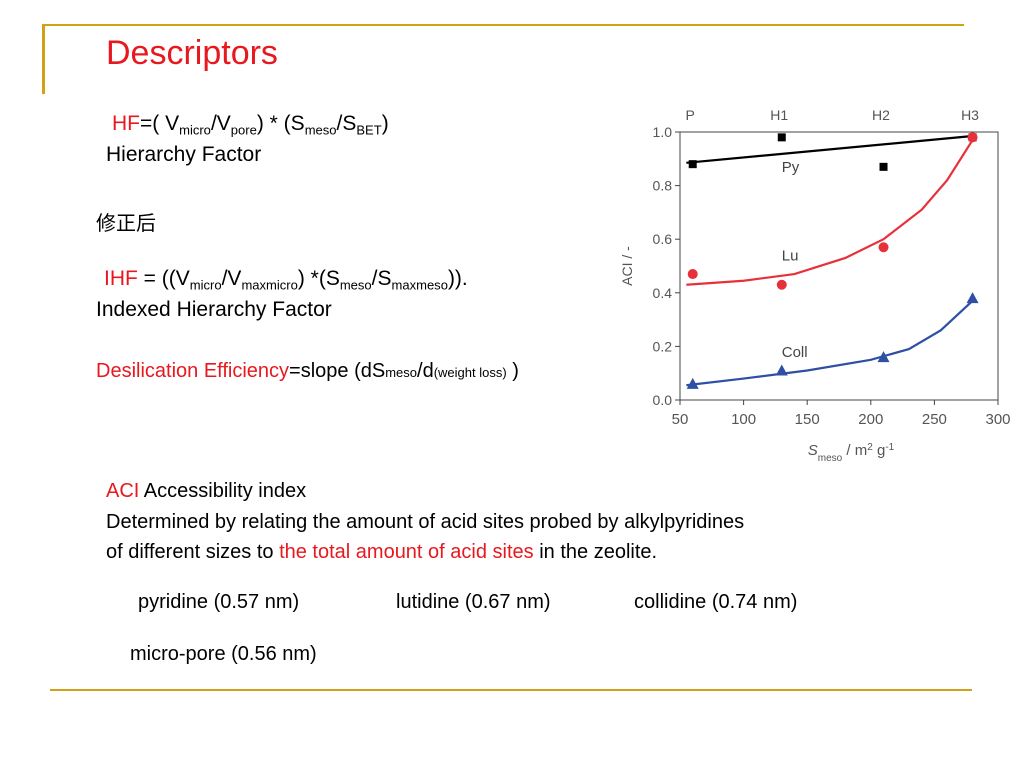 The image size is (1024, 768). Describe the element at coordinates (511, 690) in the screenshot. I see `decorative-bottom-rule` at that location.